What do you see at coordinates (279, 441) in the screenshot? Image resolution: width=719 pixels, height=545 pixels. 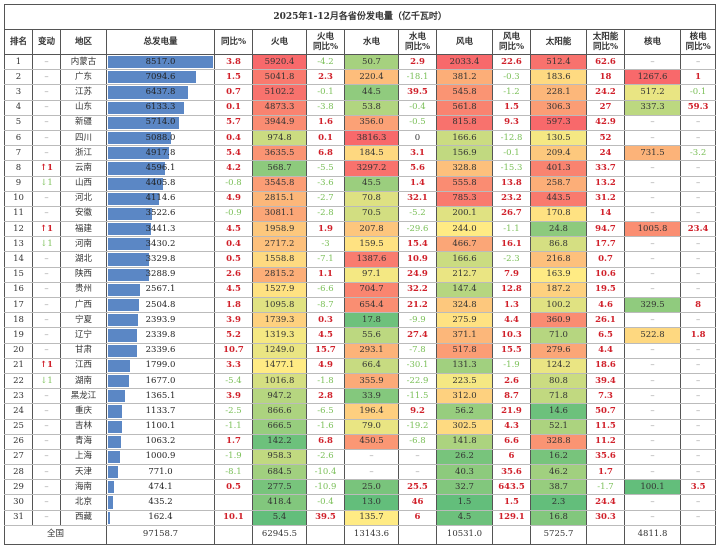 I see `cell-thermal: 142.2` at bounding box center [279, 441].